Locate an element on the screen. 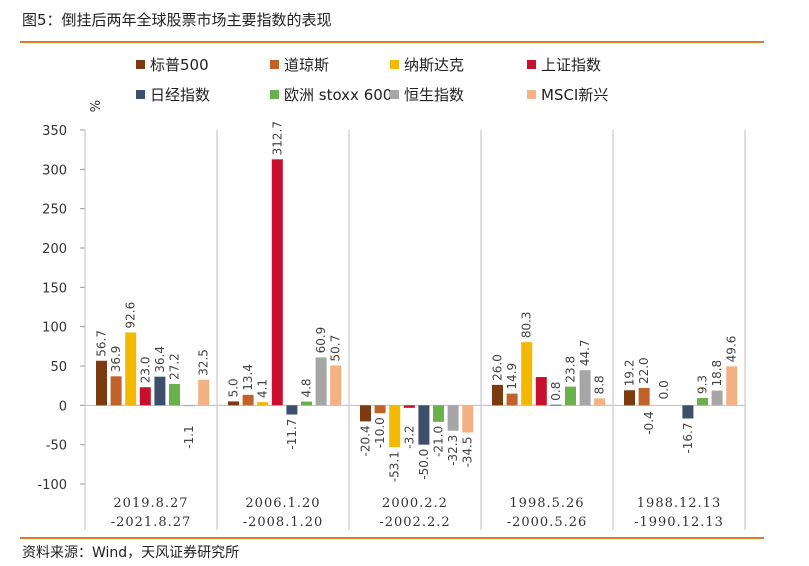  legend-label: MSCI新兴 is located at coordinates (574, 95).